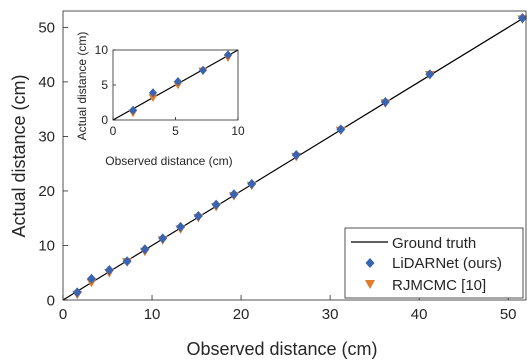 The width and height of the screenshot is (527, 360). Describe the element at coordinates (508, 314) in the screenshot. I see `main-x-tick-label: 50` at that location.